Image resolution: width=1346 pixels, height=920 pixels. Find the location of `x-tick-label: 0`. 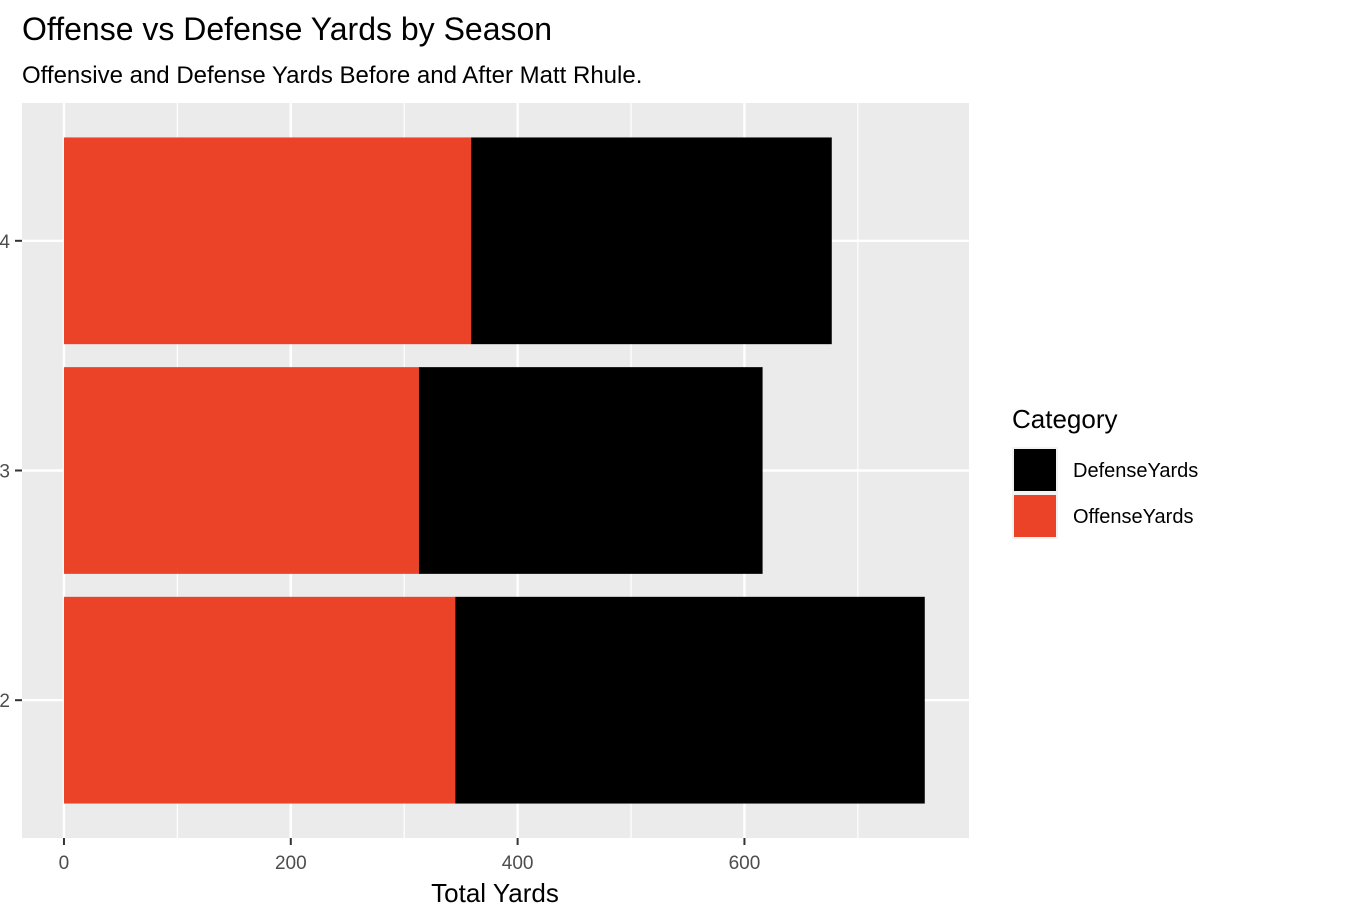

x-tick-label: 0 is located at coordinates (64, 863).